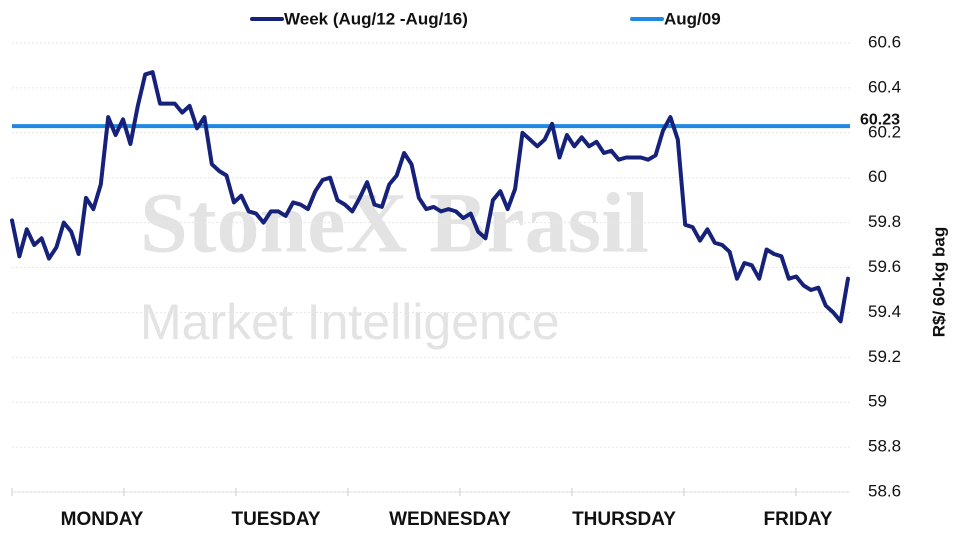  Describe the element at coordinates (376, 18) in the screenshot. I see `legend-label: Week (Aug/12 -Aug/16)` at that location.